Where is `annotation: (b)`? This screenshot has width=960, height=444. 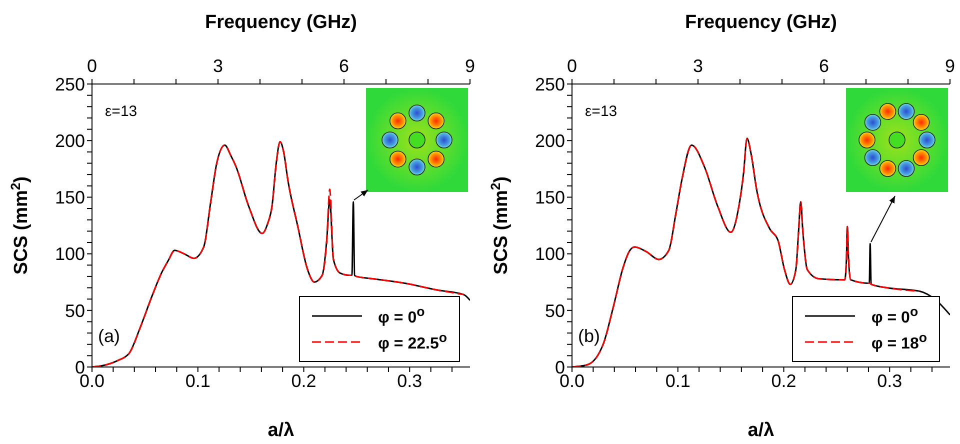
annotation: (b) is located at coordinates (589, 336).